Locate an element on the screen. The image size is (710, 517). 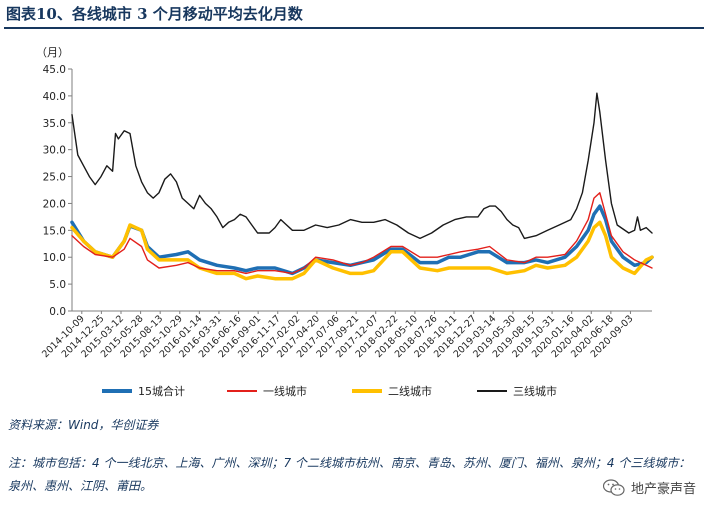
legend-entry: 二线城市 is located at coordinates (392, 391).